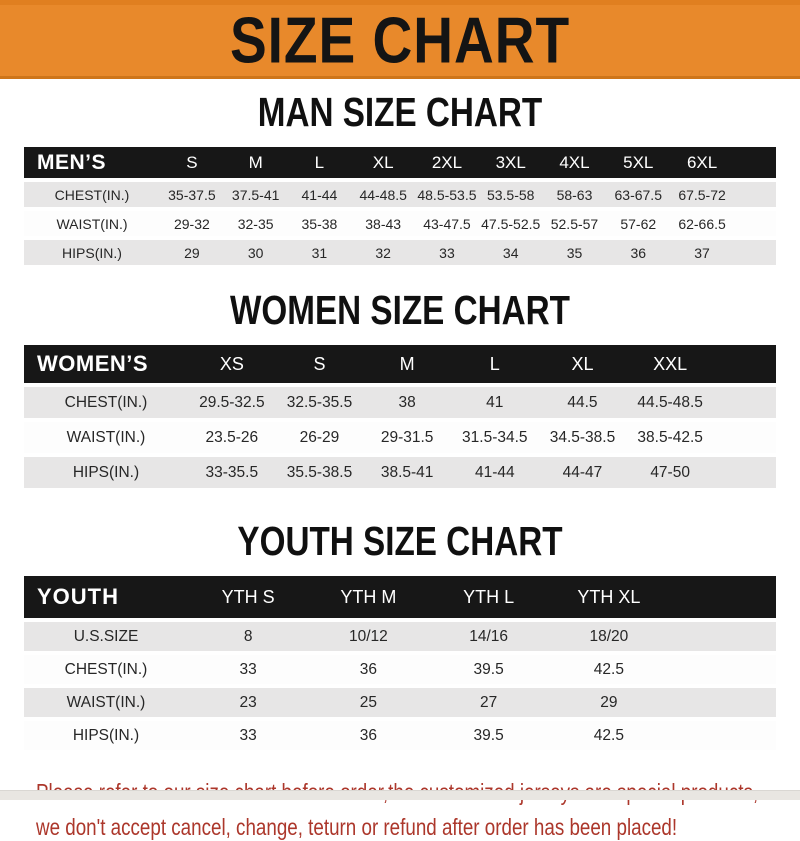 The height and width of the screenshot is (841, 800). What do you see at coordinates (670, 402) in the screenshot?
I see `measurement-cell: 44.5-48.5` at bounding box center [670, 402].